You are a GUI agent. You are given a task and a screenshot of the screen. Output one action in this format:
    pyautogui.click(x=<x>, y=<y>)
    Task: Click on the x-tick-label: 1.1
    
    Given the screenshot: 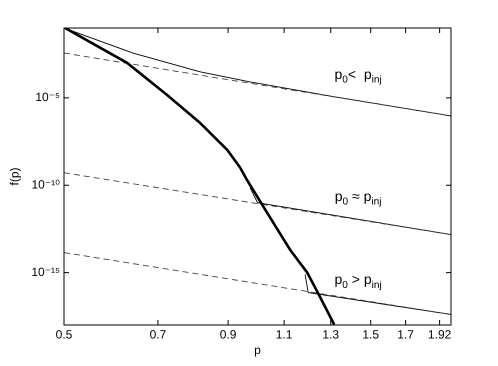 What is the action you would take?
    pyautogui.click(x=284, y=335)
    